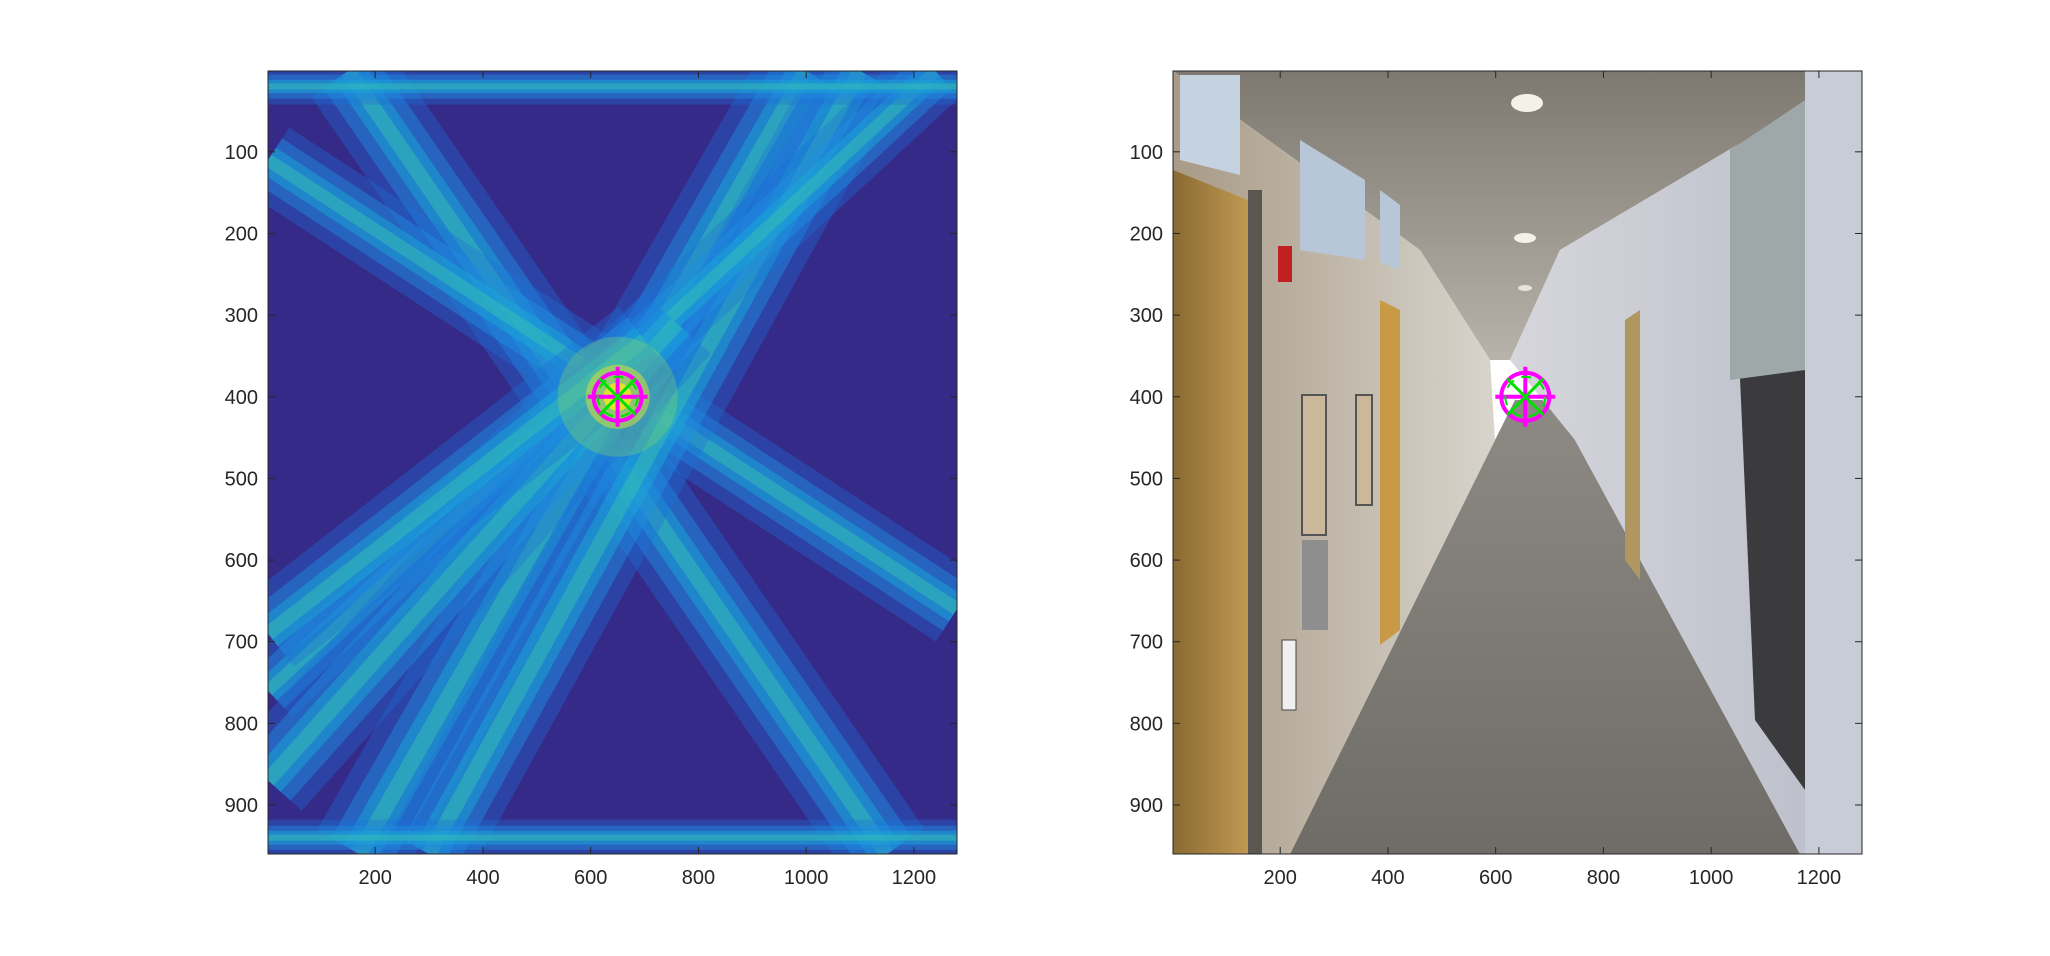 This screenshot has width=2050, height=956. Describe the element at coordinates (590, 878) in the screenshot. I see `heatmap-xtick-label: 600` at that location.